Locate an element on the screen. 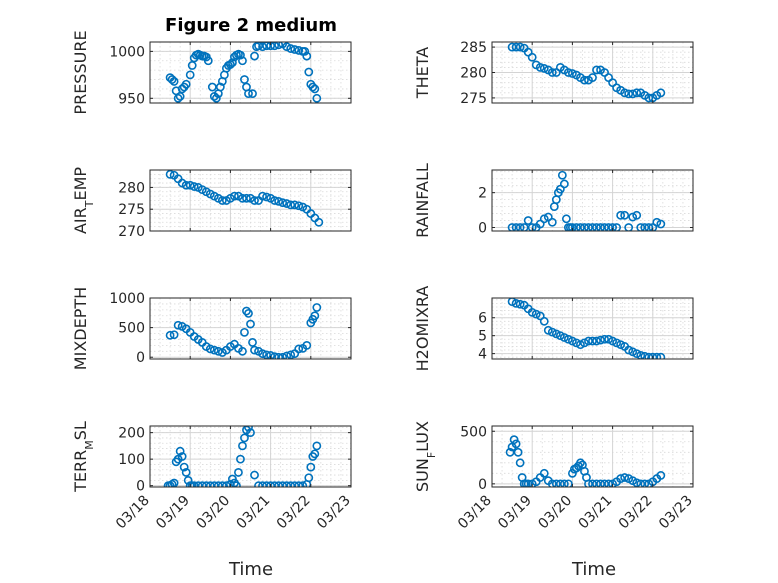 The width and height of the screenshot is (778, 583). y-tick-label: 200 is located at coordinates (131, 434).